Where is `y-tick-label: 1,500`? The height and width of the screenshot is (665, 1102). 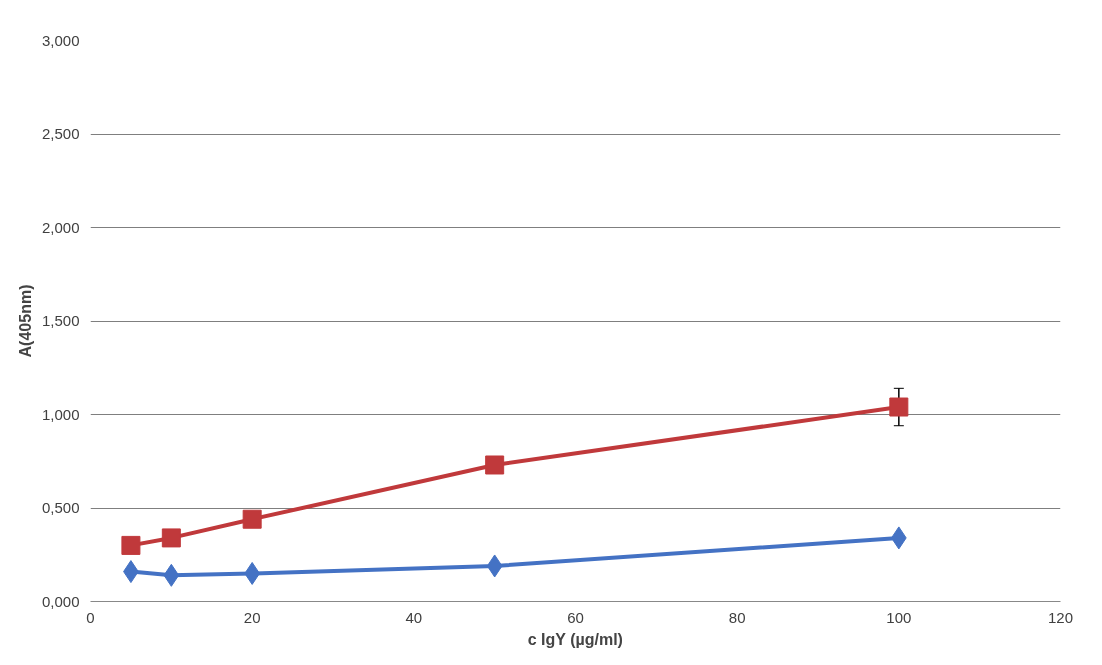
y-tick-label: 1,500 is located at coordinates (60, 320).